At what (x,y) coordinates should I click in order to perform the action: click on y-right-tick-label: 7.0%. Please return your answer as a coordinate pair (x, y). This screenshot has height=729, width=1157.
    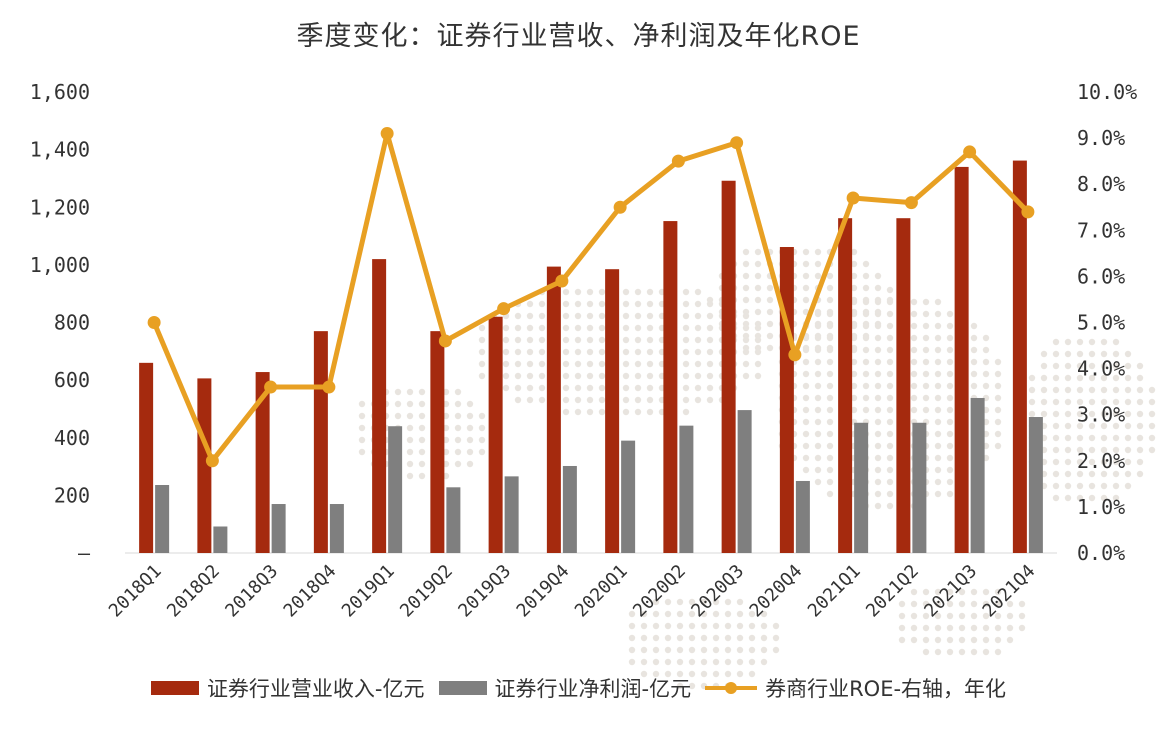
    Looking at the image, I should click on (1101, 230).